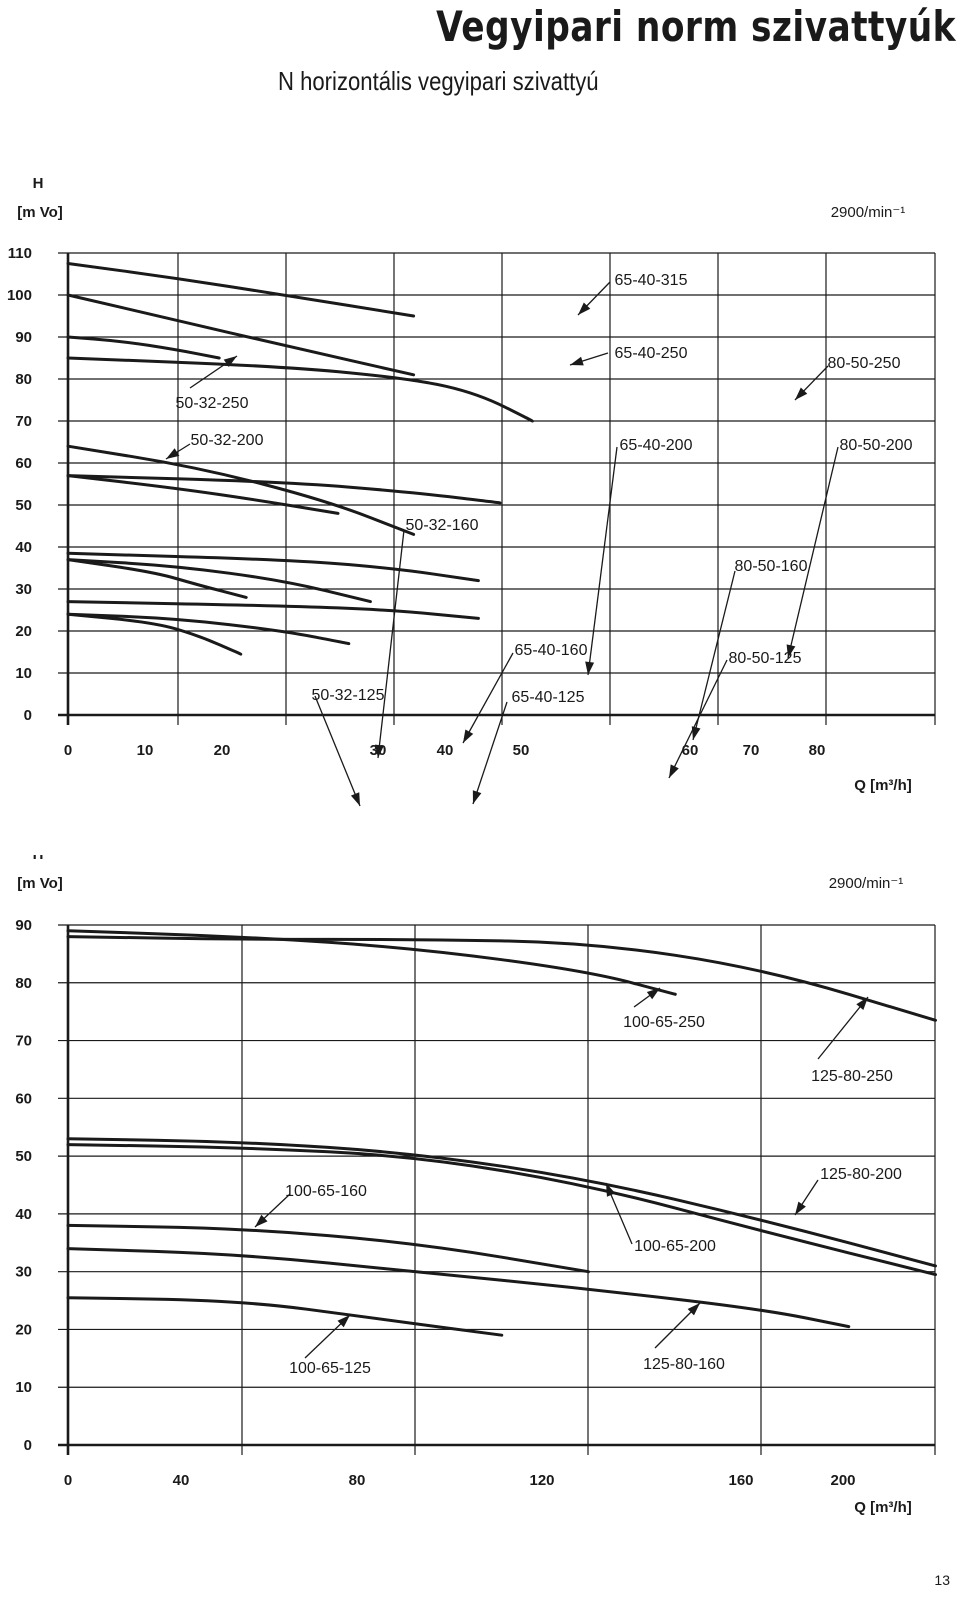 The width and height of the screenshot is (960, 1602). I want to click on curve-label: 65-40-125, so click(548, 697).